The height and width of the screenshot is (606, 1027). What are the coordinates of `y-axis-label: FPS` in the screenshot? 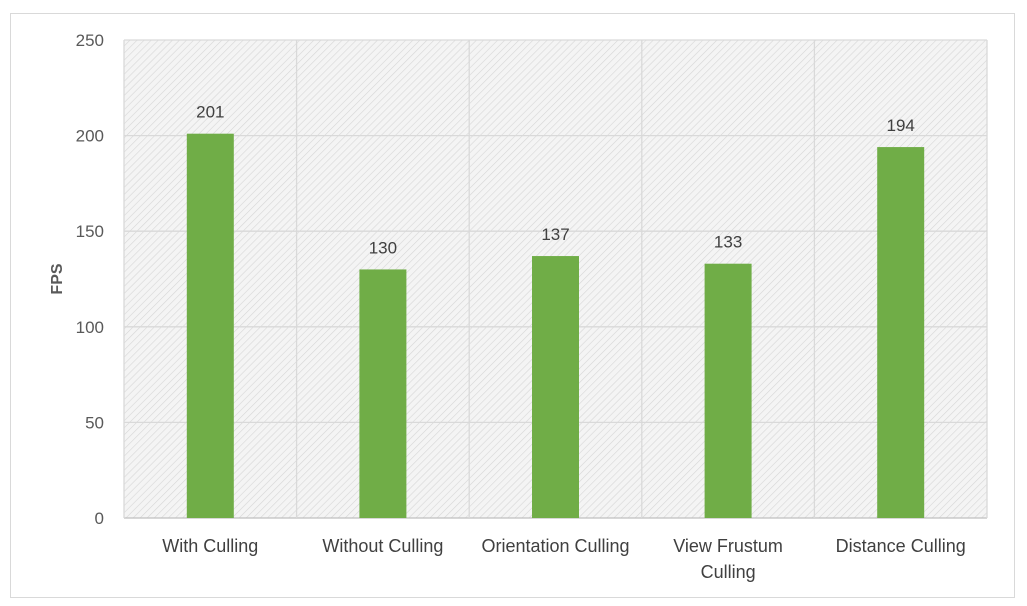 It's located at (57, 278).